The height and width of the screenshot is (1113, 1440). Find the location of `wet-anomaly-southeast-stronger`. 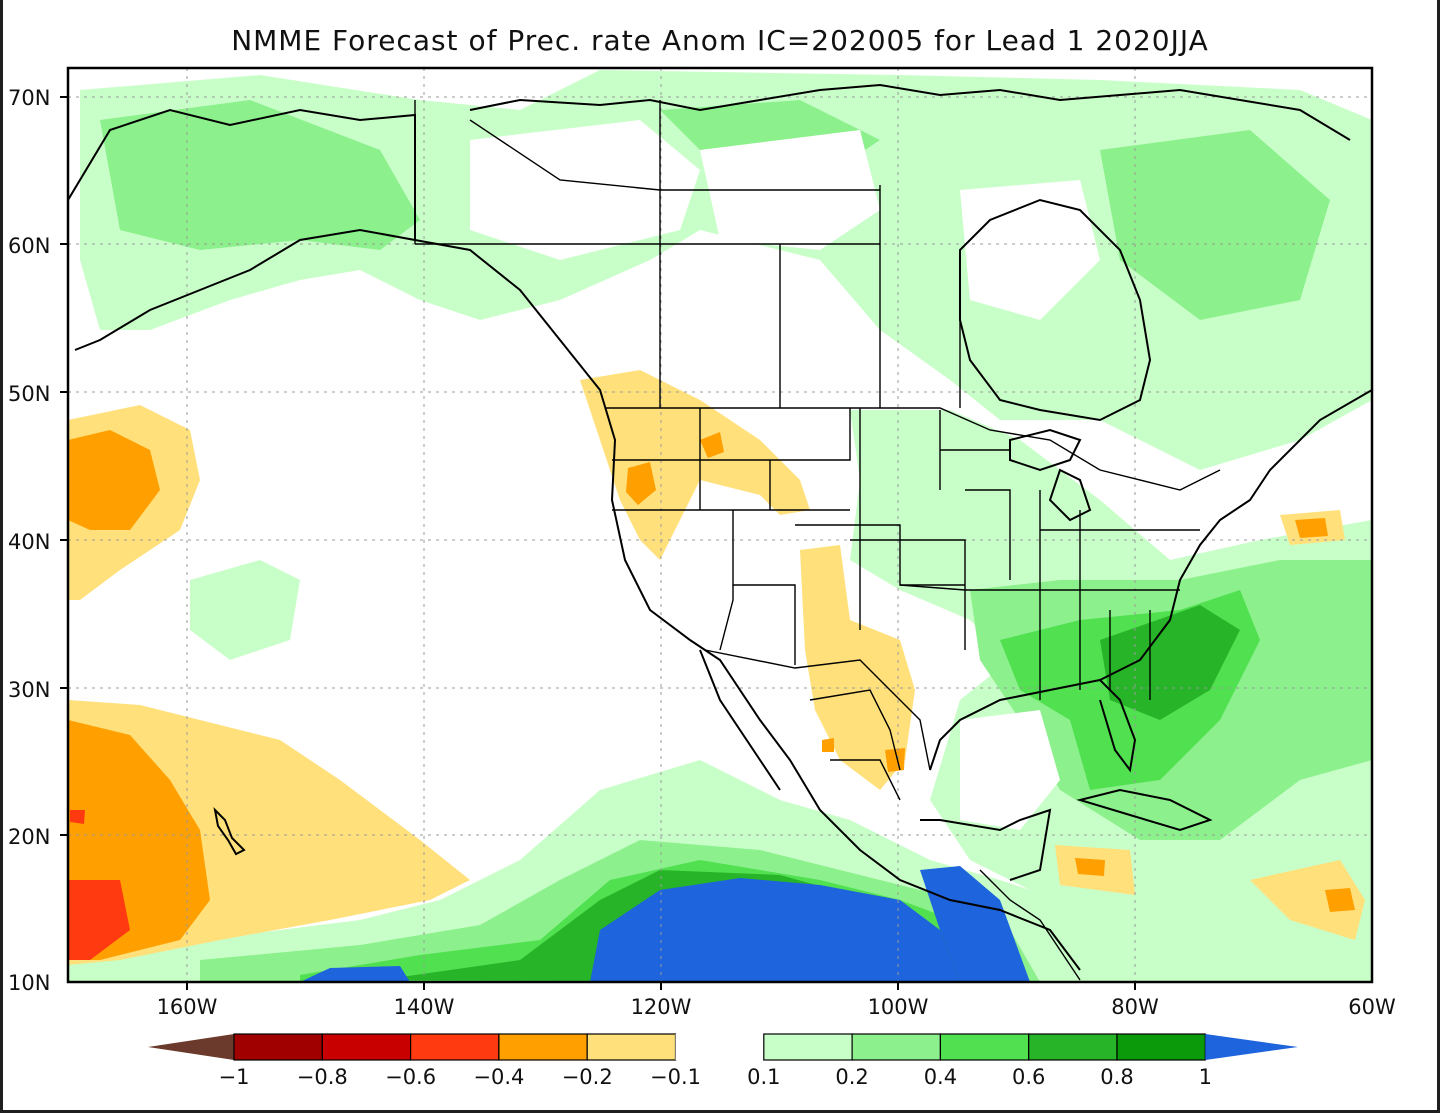

wet-anomaly-southeast-stronger is located at coordinates (1170, 662).